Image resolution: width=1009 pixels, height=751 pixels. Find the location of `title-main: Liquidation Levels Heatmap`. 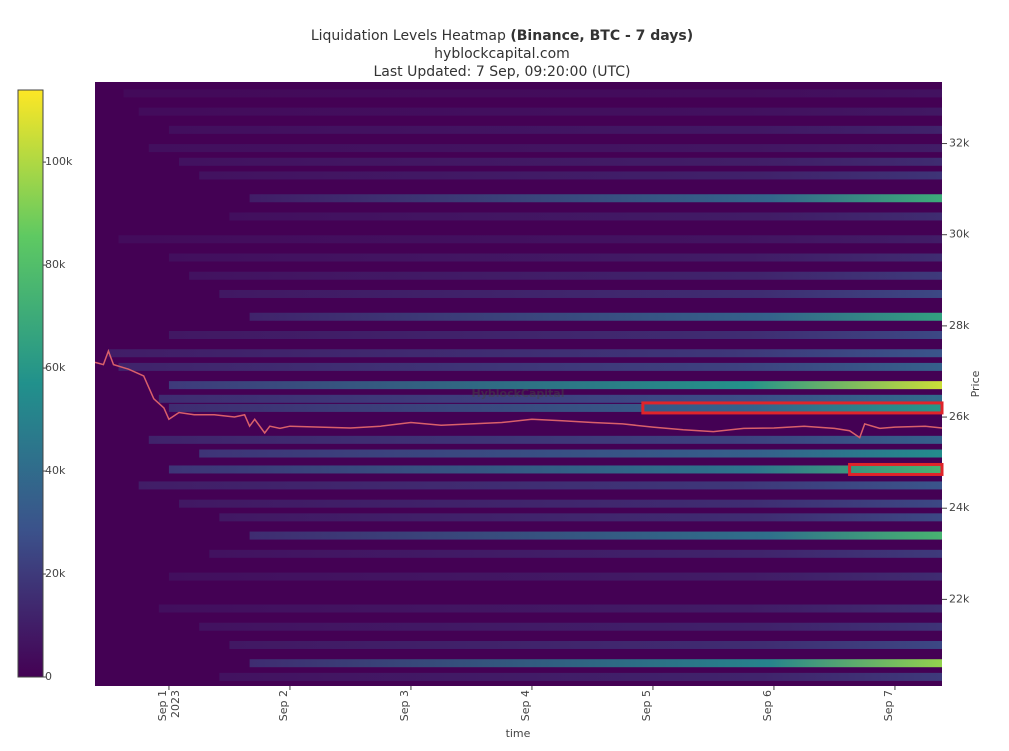

title-main: Liquidation Levels Heatmap is located at coordinates (411, 36).